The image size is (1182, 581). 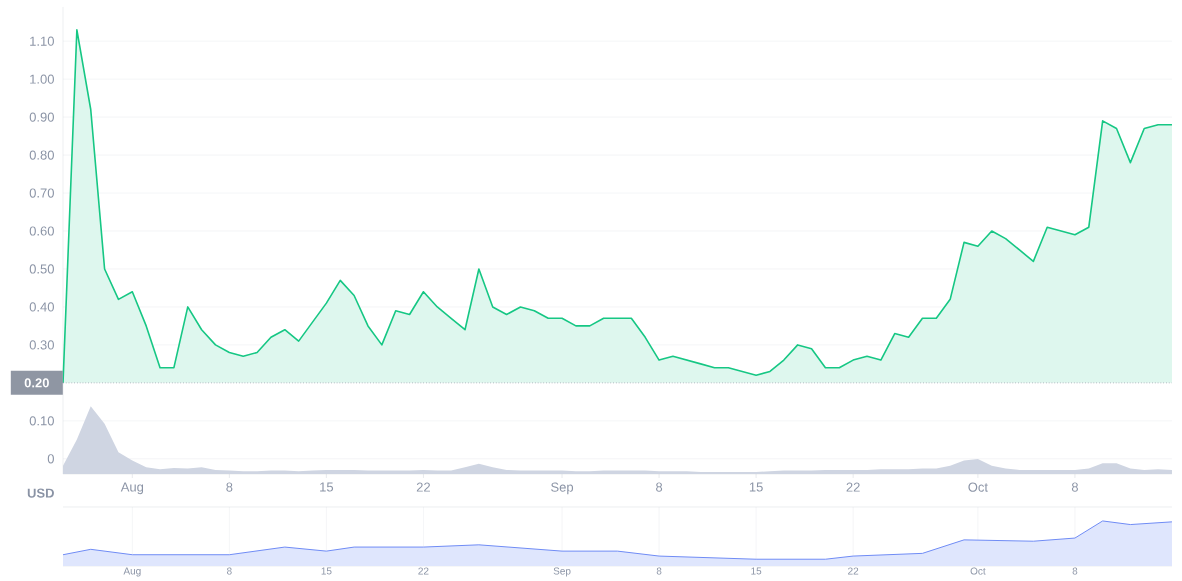 I want to click on y-tick-label: 0.10, so click(x=41, y=421).